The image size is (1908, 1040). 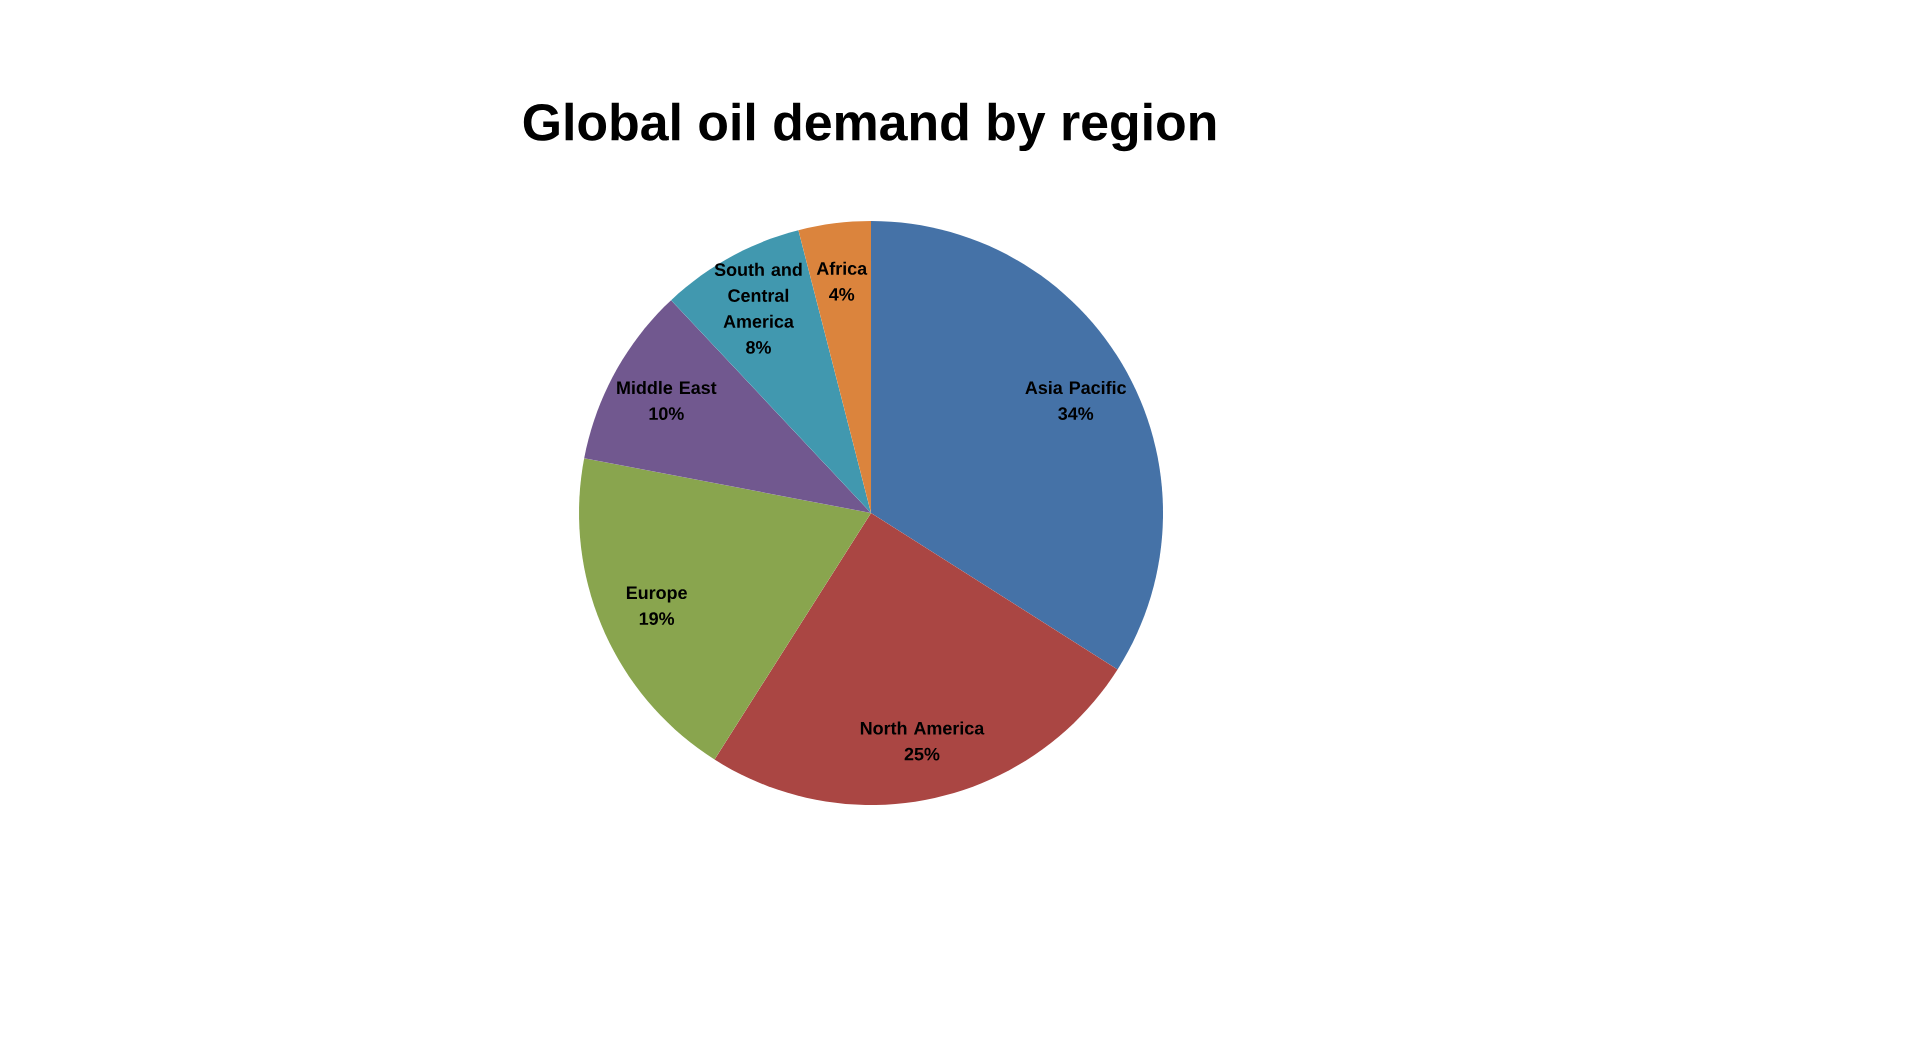 What do you see at coordinates (1076, 413) in the screenshot?
I see `data-label: 34%` at bounding box center [1076, 413].